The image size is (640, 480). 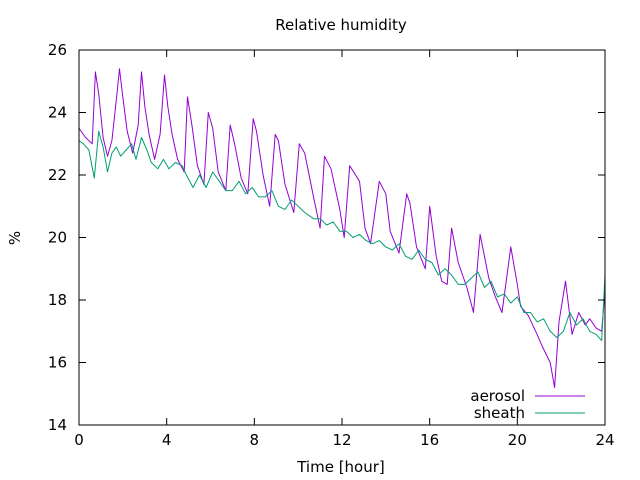 What do you see at coordinates (340, 467) in the screenshot?
I see `x-axis-label: Time [hour]` at bounding box center [340, 467].